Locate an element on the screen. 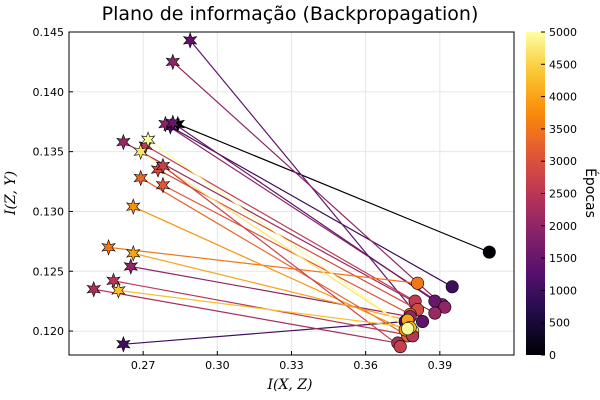 This screenshot has width=600, height=400. colorbar-tick-label: 5000 is located at coordinates (563, 32).